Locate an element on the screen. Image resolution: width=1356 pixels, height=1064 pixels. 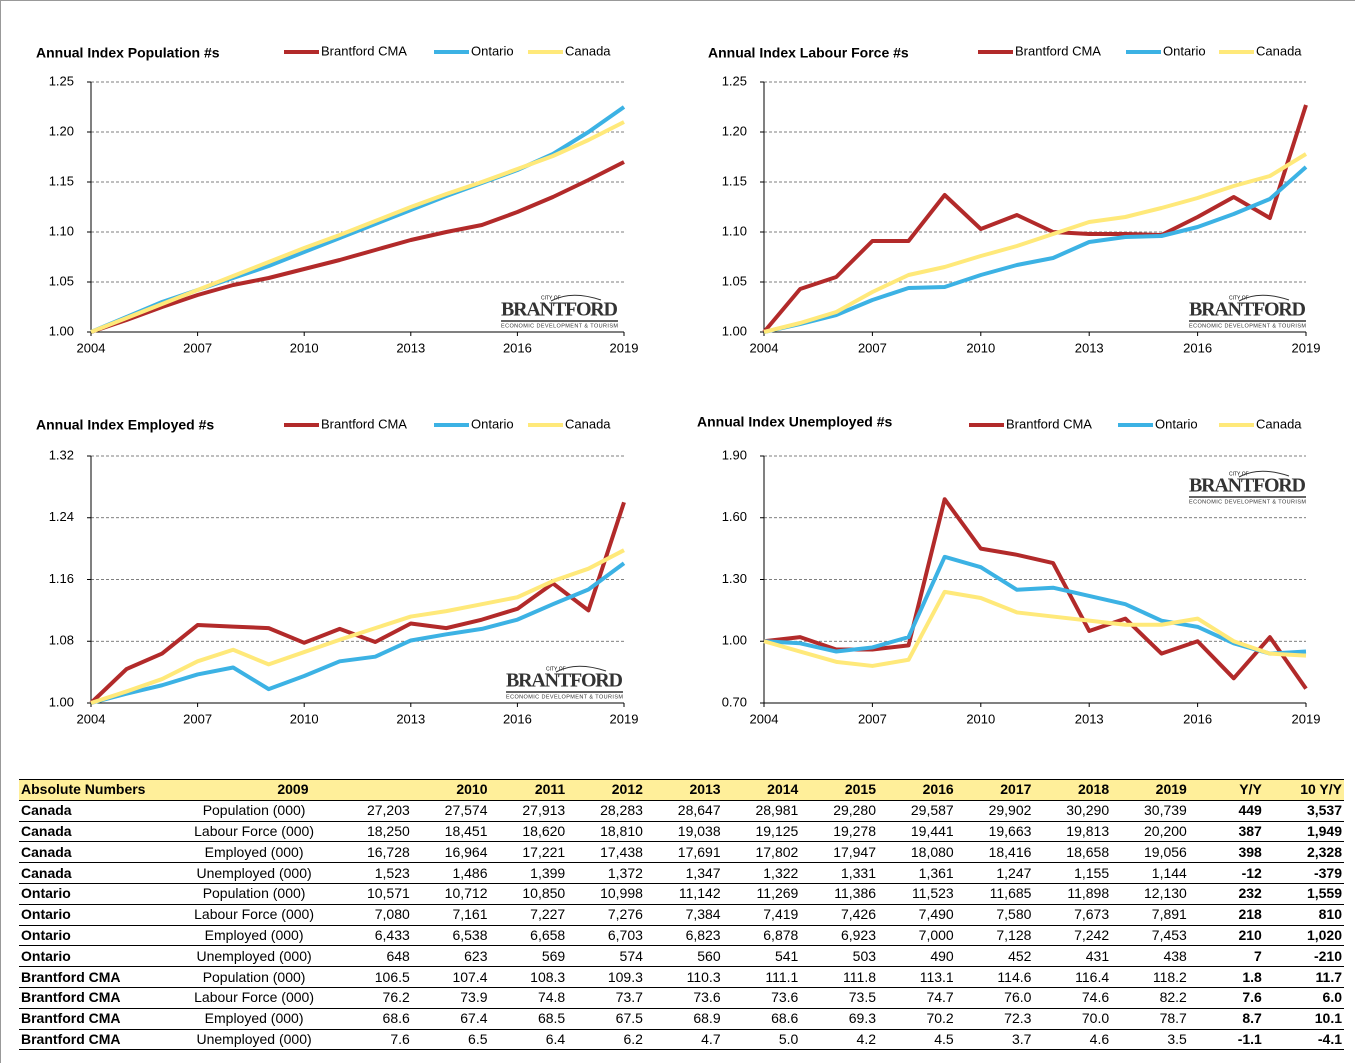
table-cell: 6.2 is located at coordinates (606, 1040).